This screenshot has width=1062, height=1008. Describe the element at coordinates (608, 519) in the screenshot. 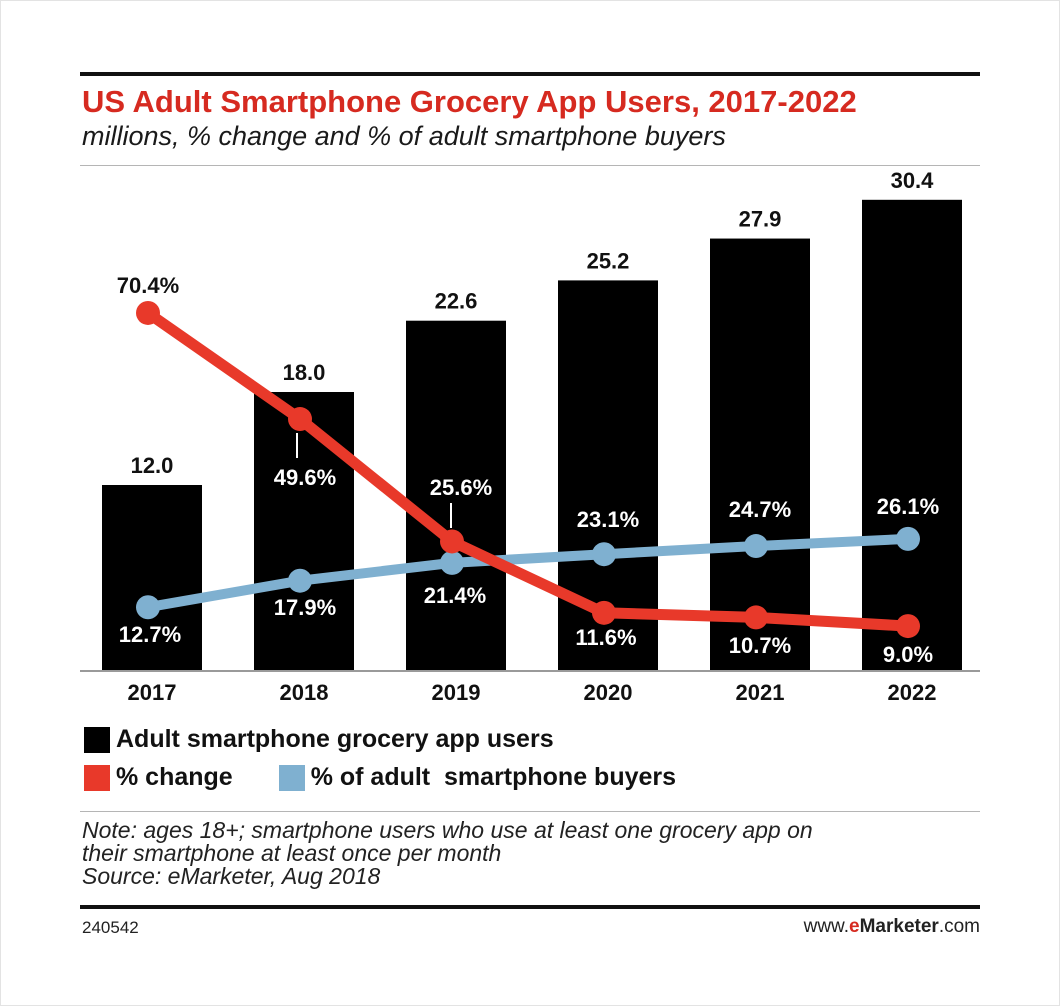

I see `buyers-label-2020: 23.1%` at that location.